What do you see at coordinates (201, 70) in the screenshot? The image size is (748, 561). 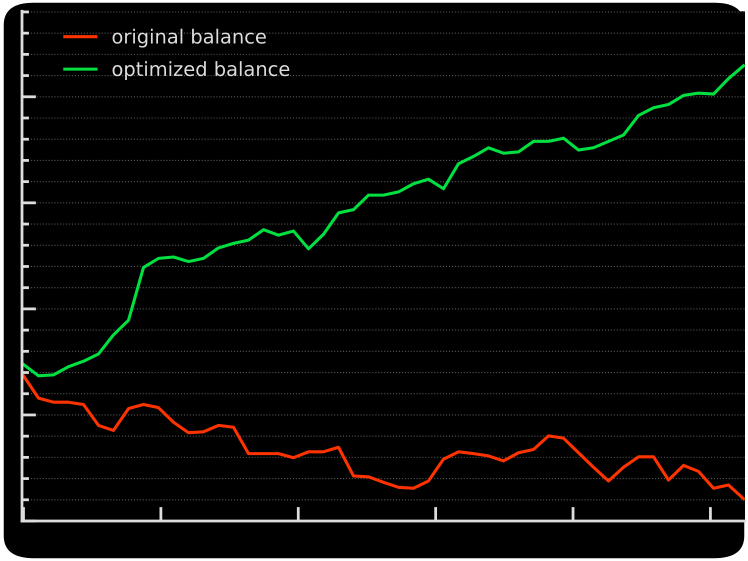 I see `legend-label: optimized balance` at bounding box center [201, 70].